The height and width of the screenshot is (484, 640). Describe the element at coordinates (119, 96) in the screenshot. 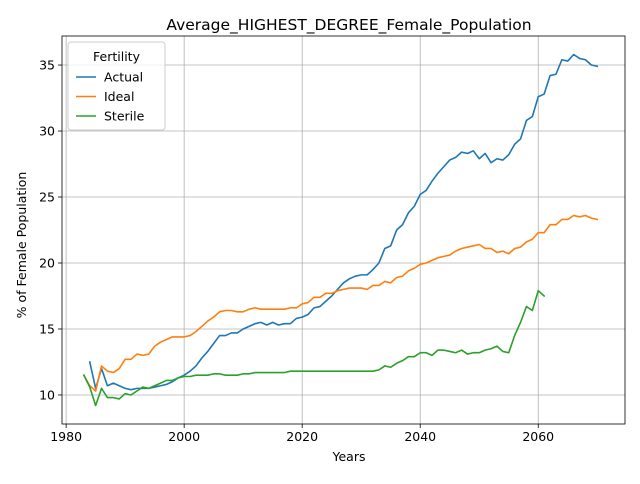

I see `legend-label-ideal: Ideal` at that location.